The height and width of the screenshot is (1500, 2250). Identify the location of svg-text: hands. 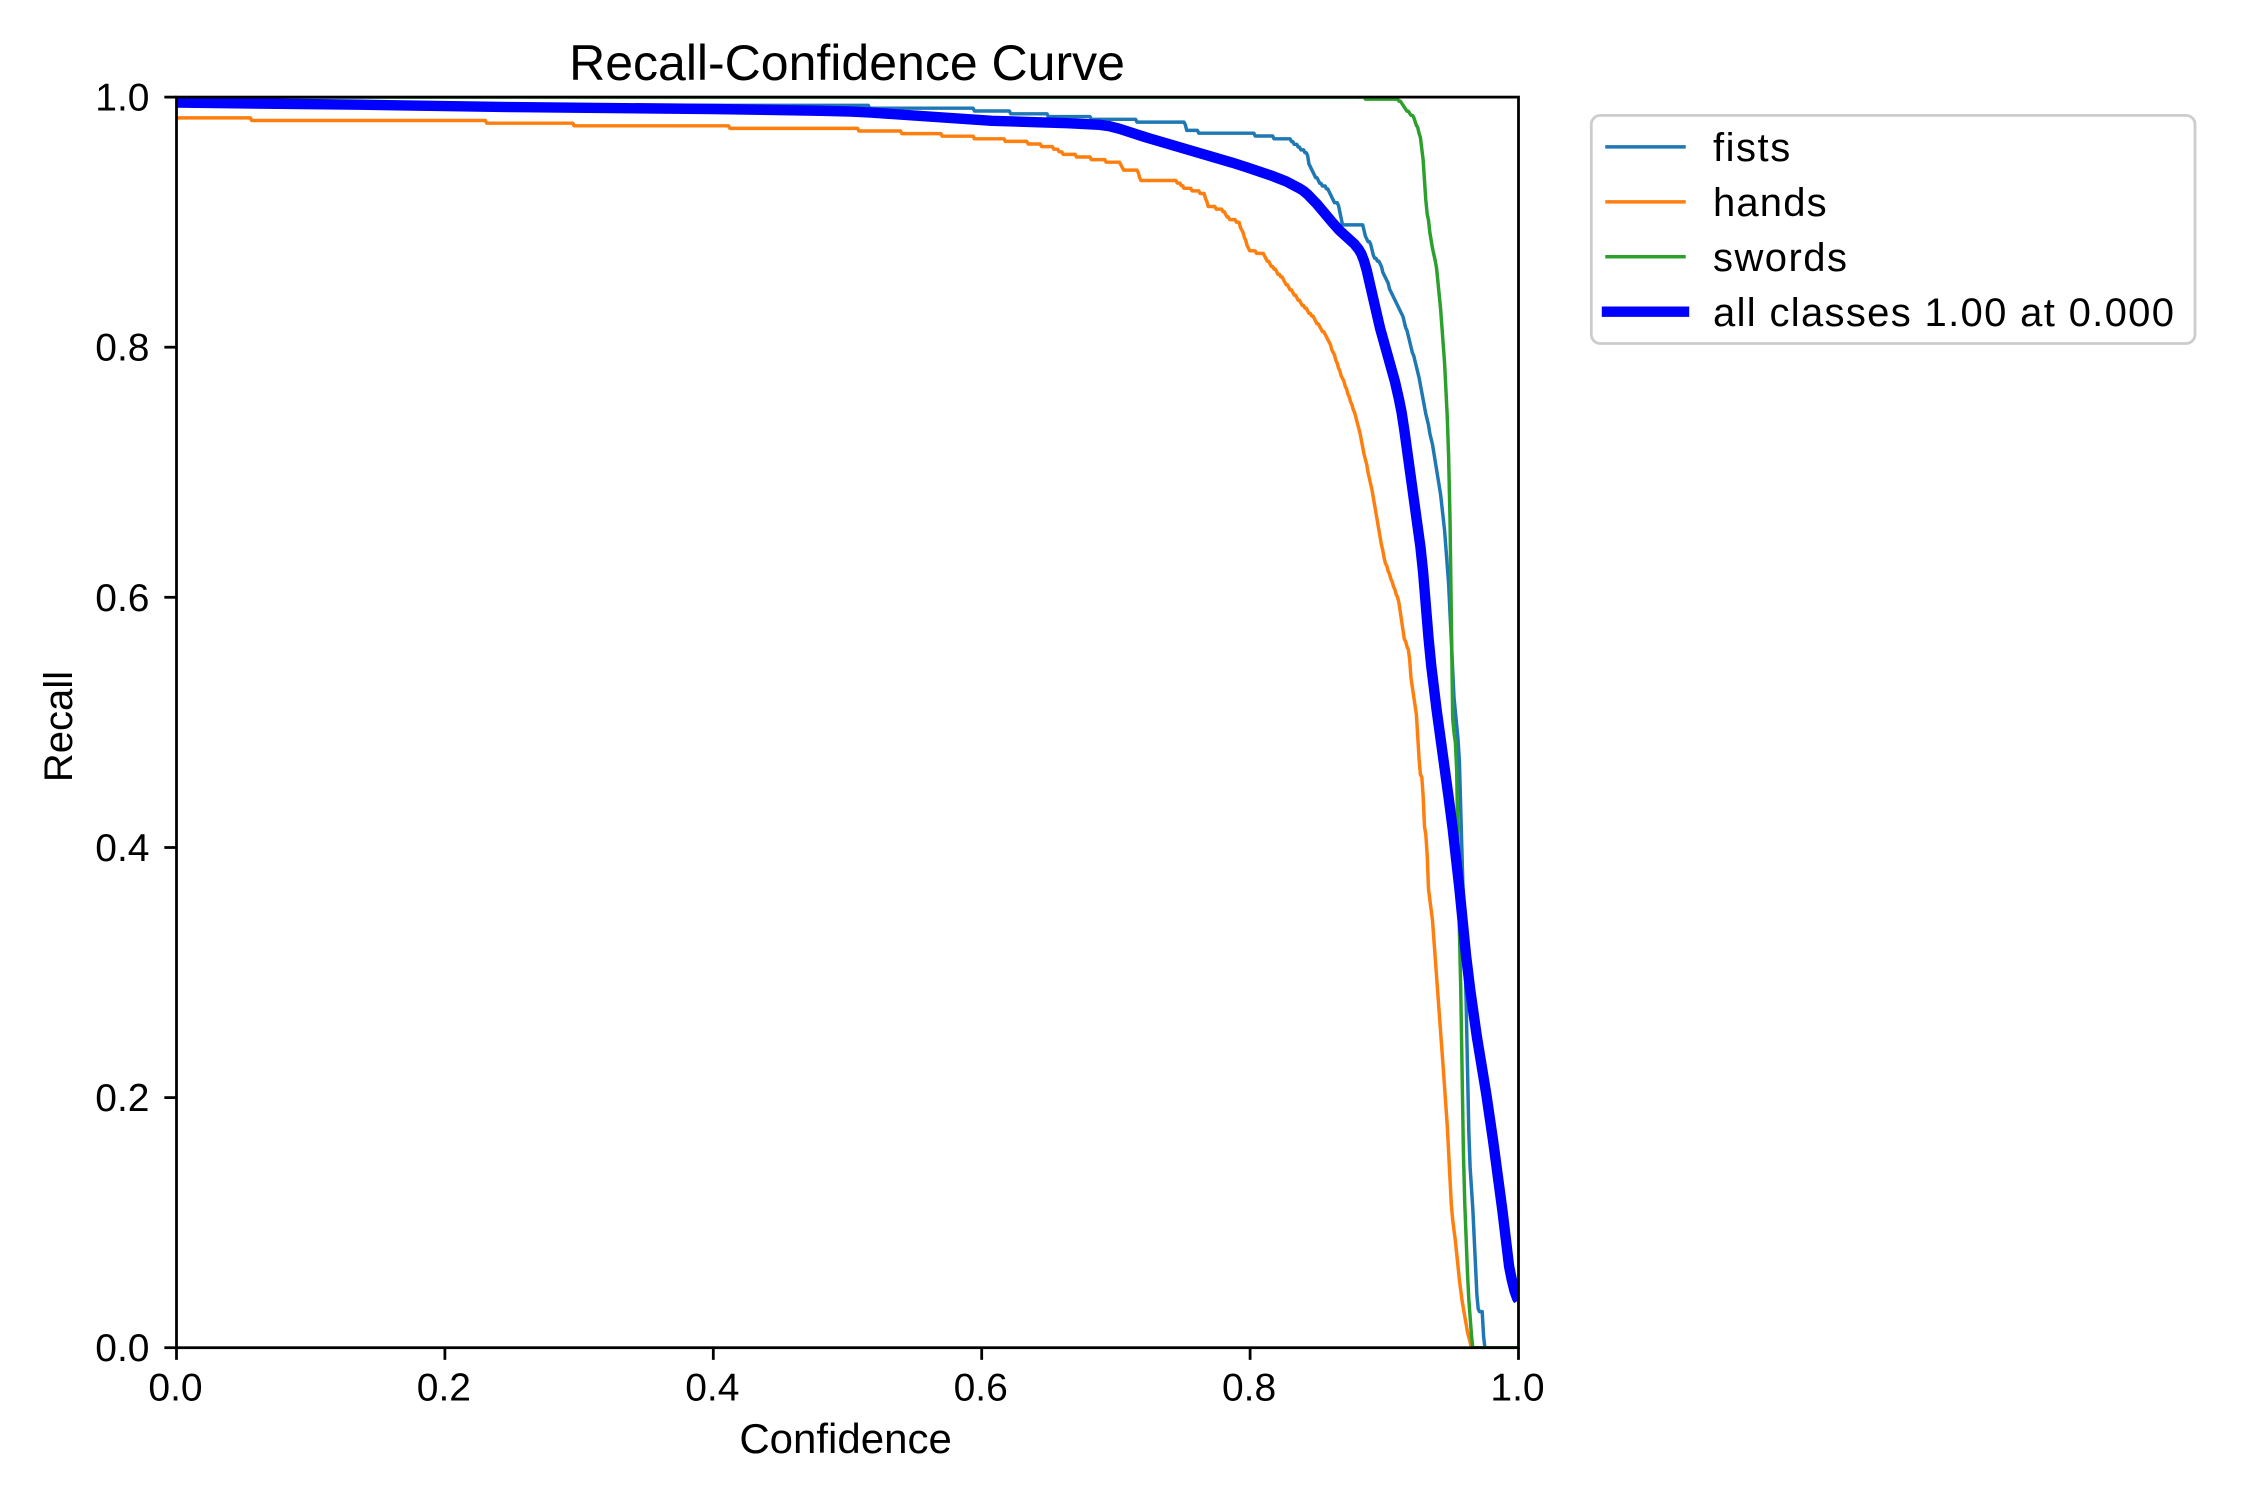
(1770, 203).